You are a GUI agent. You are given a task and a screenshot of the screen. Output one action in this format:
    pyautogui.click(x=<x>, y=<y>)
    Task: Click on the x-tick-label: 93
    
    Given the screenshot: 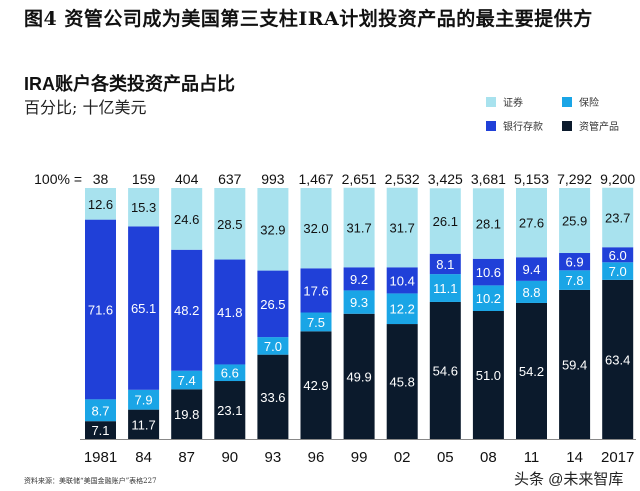 What is the action you would take?
    pyautogui.click(x=273, y=457)
    